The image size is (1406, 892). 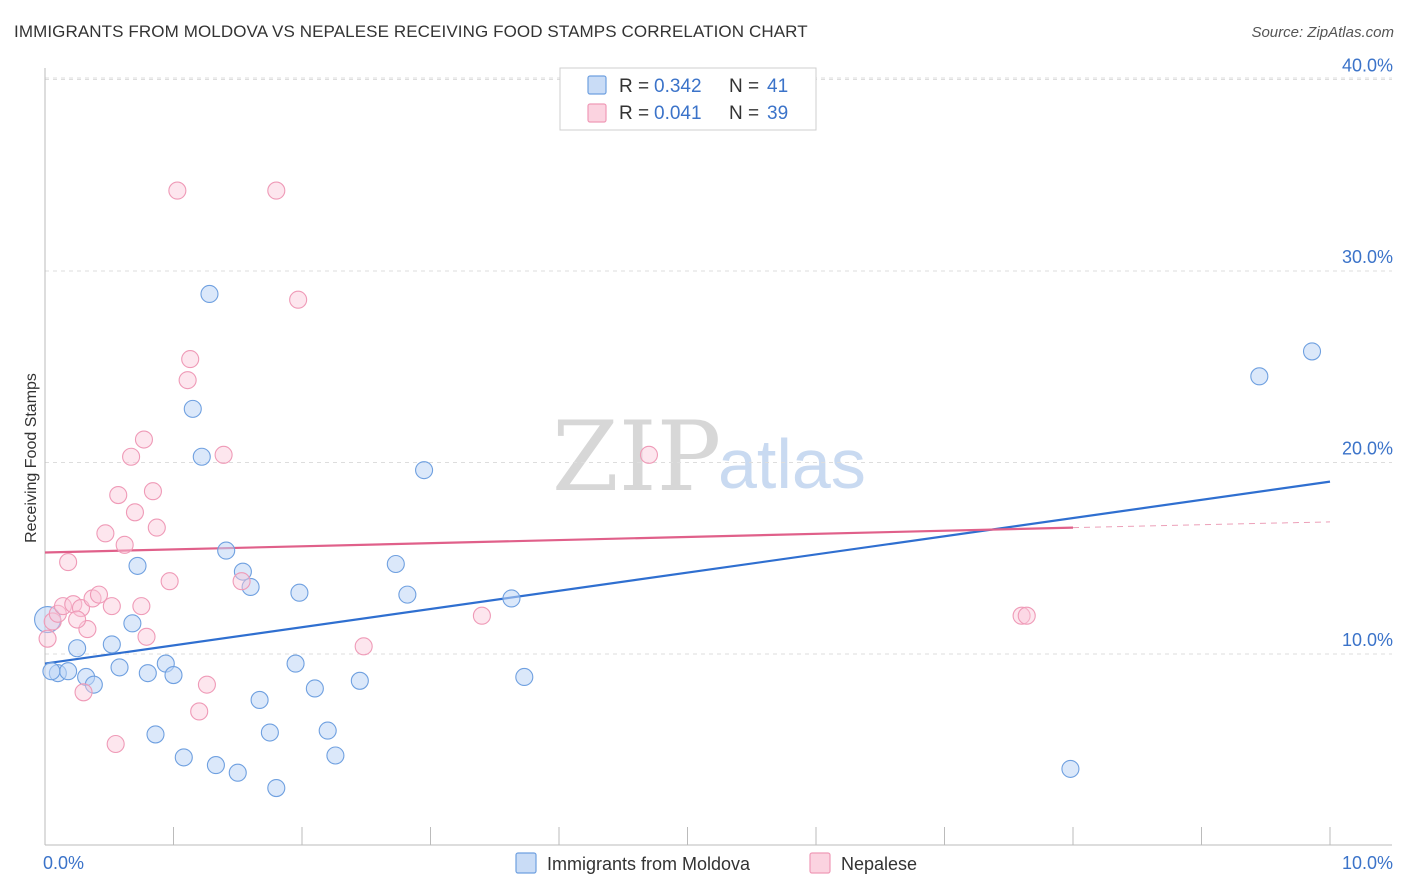 What do you see at coordinates (636, 457) in the screenshot?
I see `watermark-zip: ZIP` at bounding box center [636, 457].